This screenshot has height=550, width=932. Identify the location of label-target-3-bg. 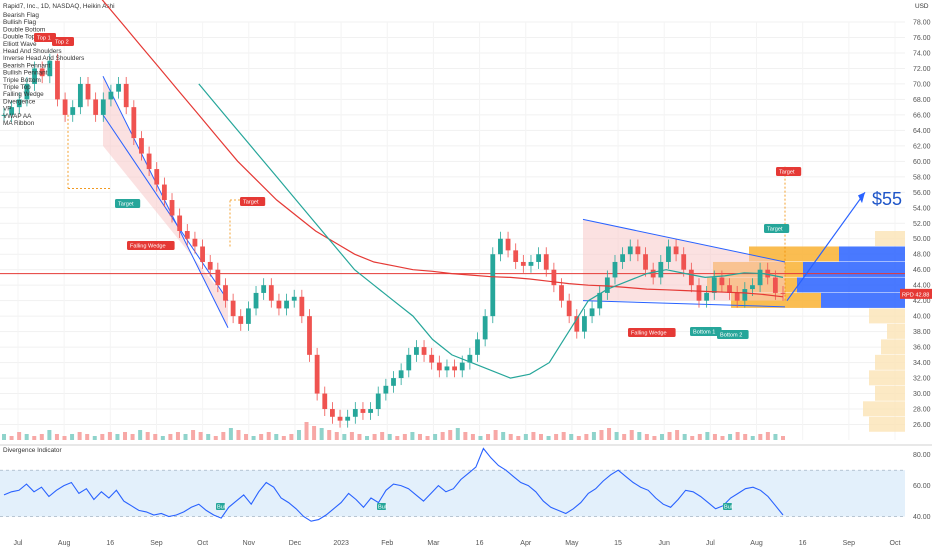
(777, 228).